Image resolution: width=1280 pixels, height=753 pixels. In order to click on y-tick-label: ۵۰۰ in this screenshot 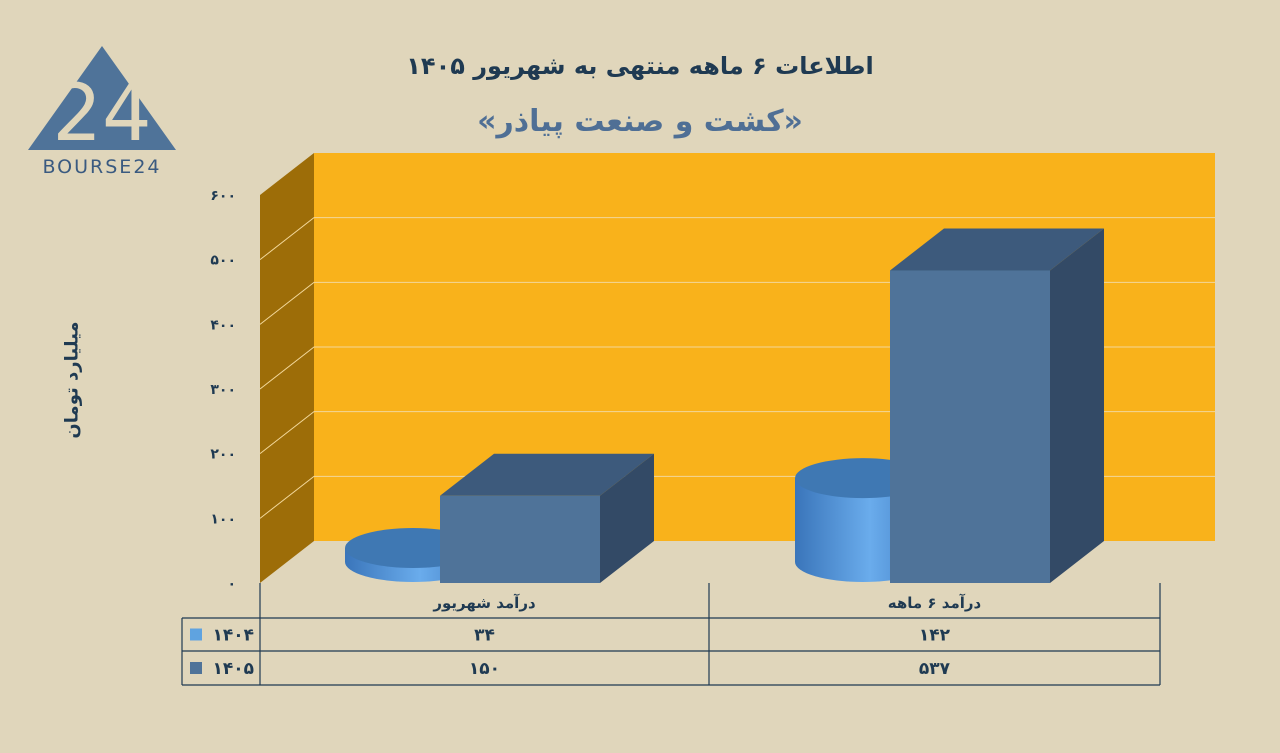, I will do `click(223, 261)`.